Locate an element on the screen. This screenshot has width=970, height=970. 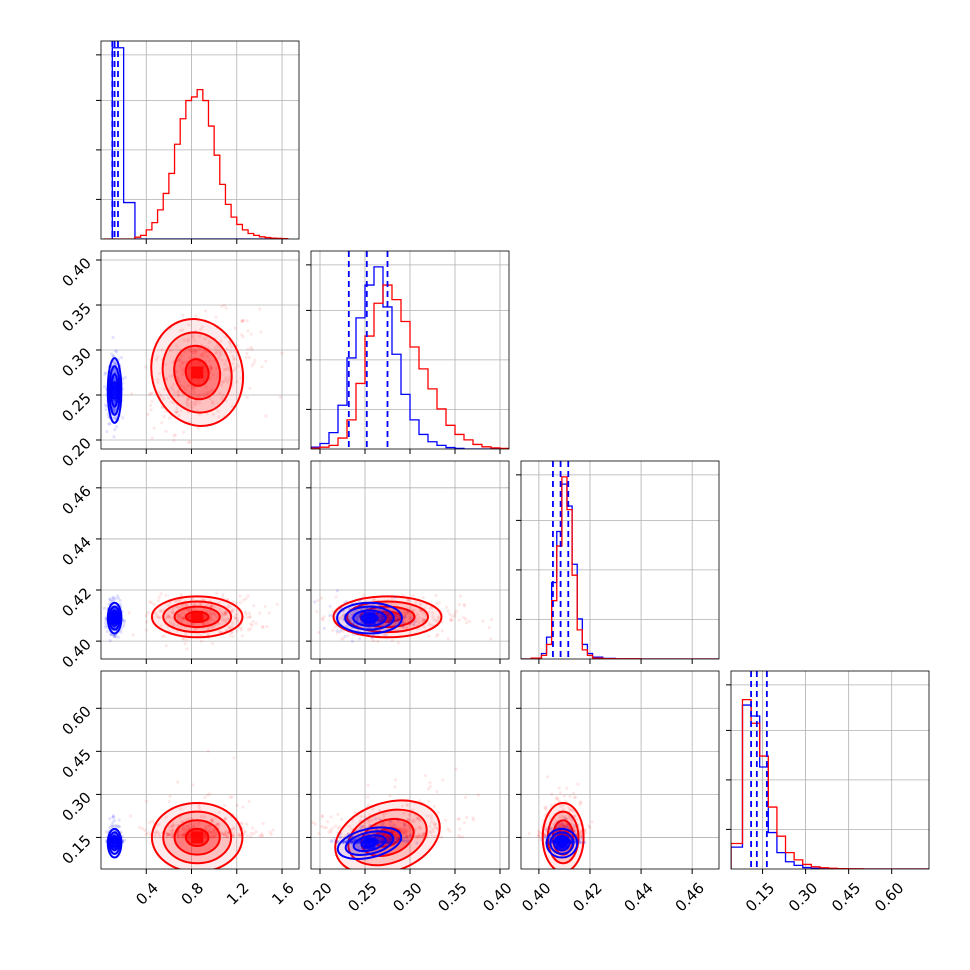
y-tick-label: 0.44 is located at coordinates (76, 551).